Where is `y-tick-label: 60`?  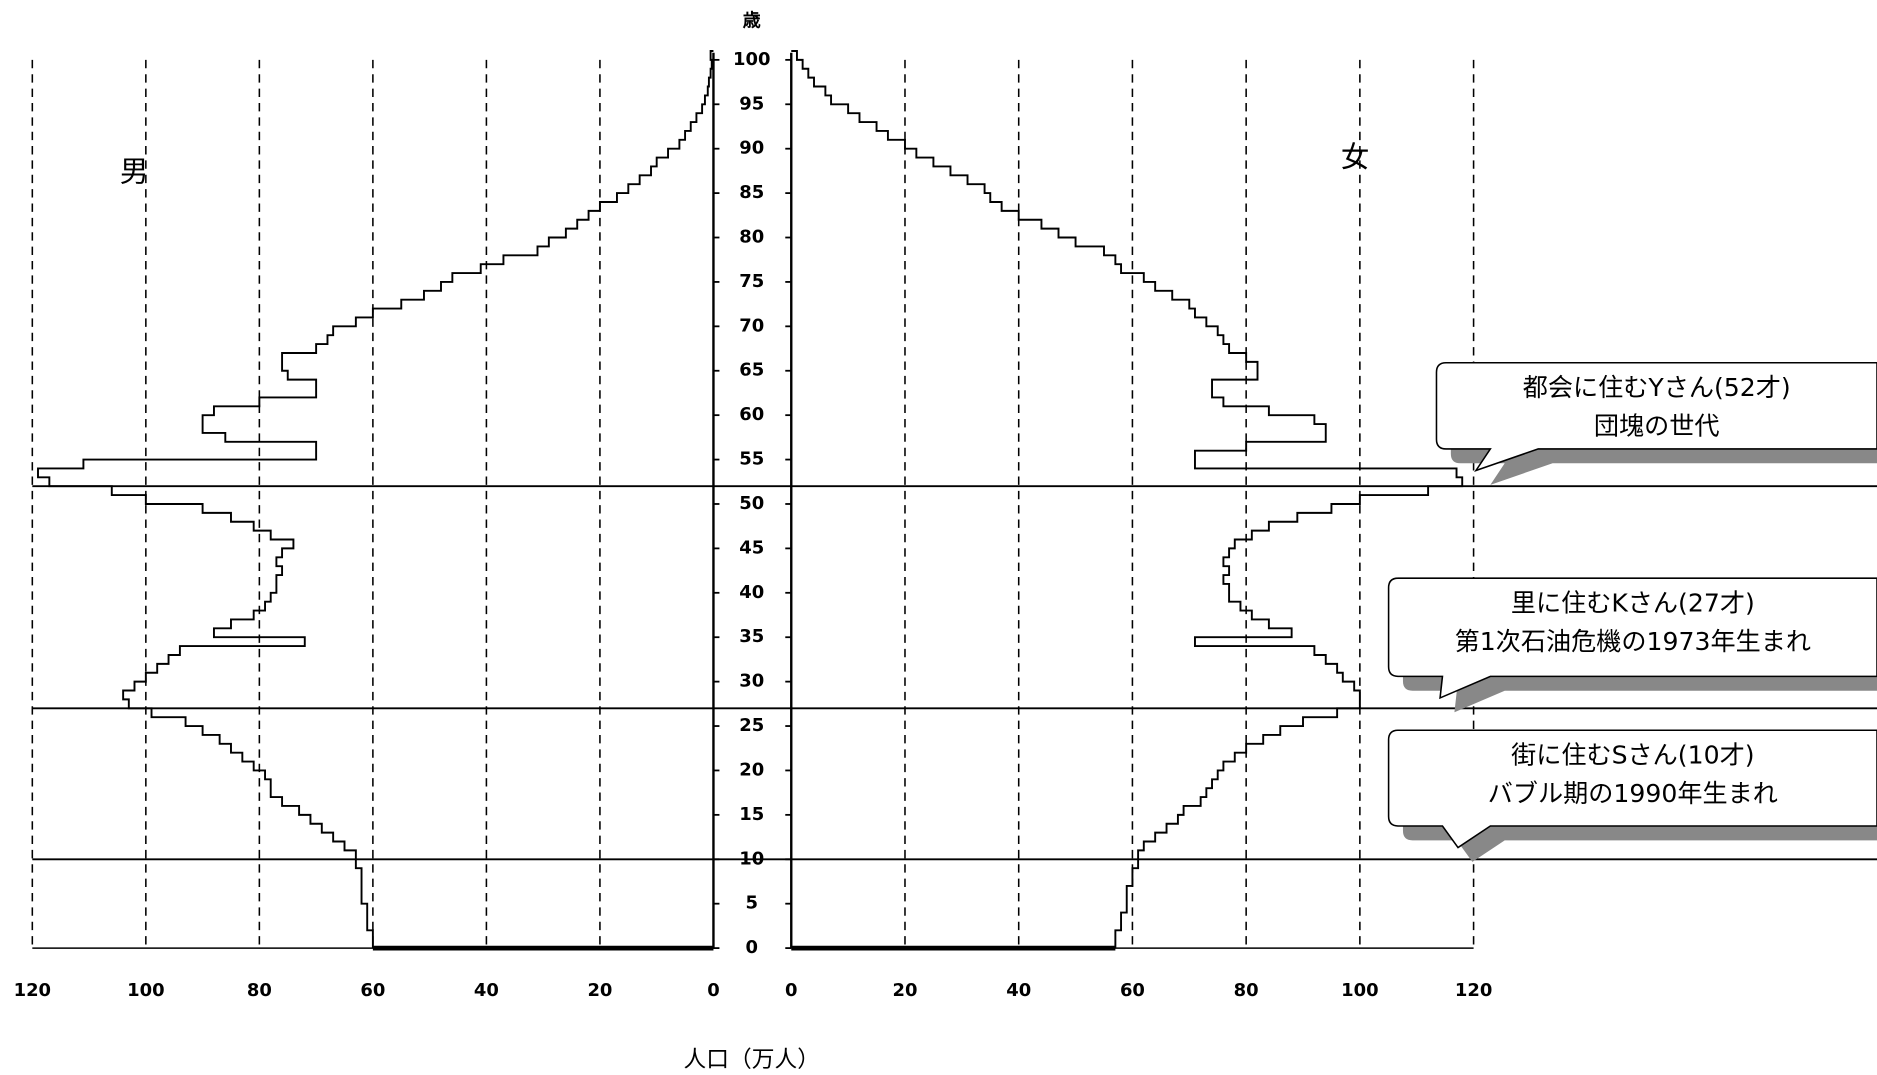
y-tick-label: 60 is located at coordinates (751, 414).